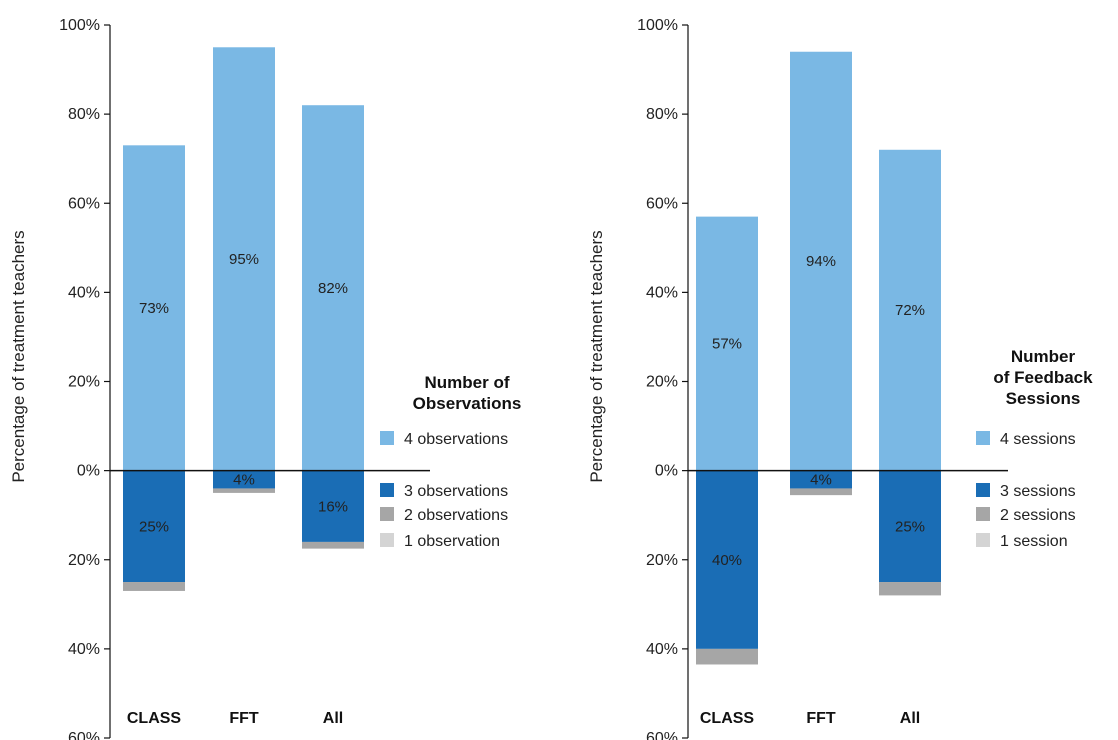  I want to click on data-label: 40%, so click(727, 560).